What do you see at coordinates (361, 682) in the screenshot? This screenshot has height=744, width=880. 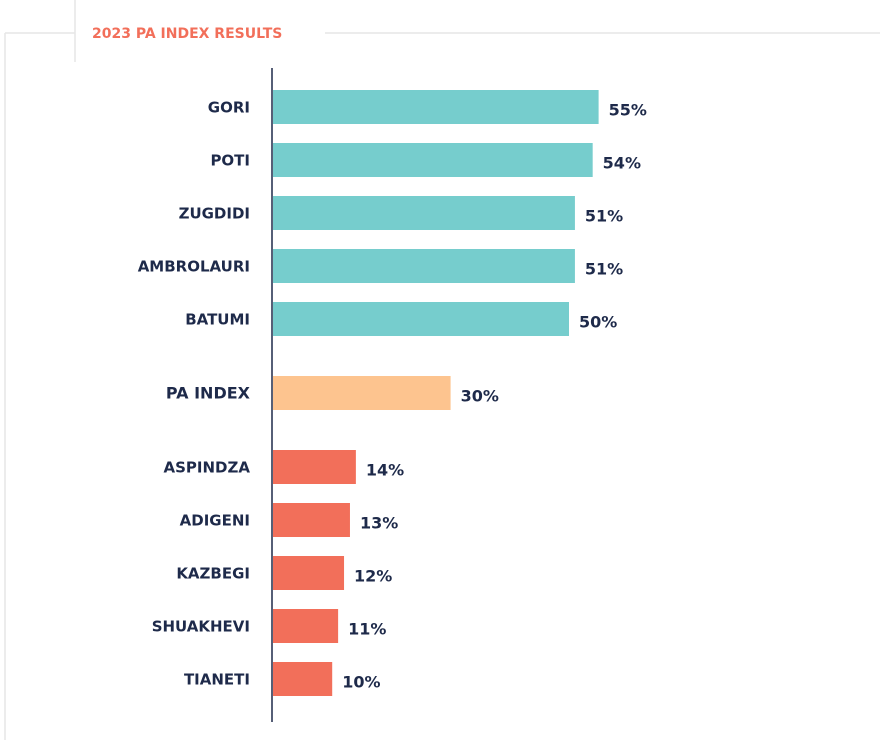 I see `value-label: 10%` at bounding box center [361, 682].